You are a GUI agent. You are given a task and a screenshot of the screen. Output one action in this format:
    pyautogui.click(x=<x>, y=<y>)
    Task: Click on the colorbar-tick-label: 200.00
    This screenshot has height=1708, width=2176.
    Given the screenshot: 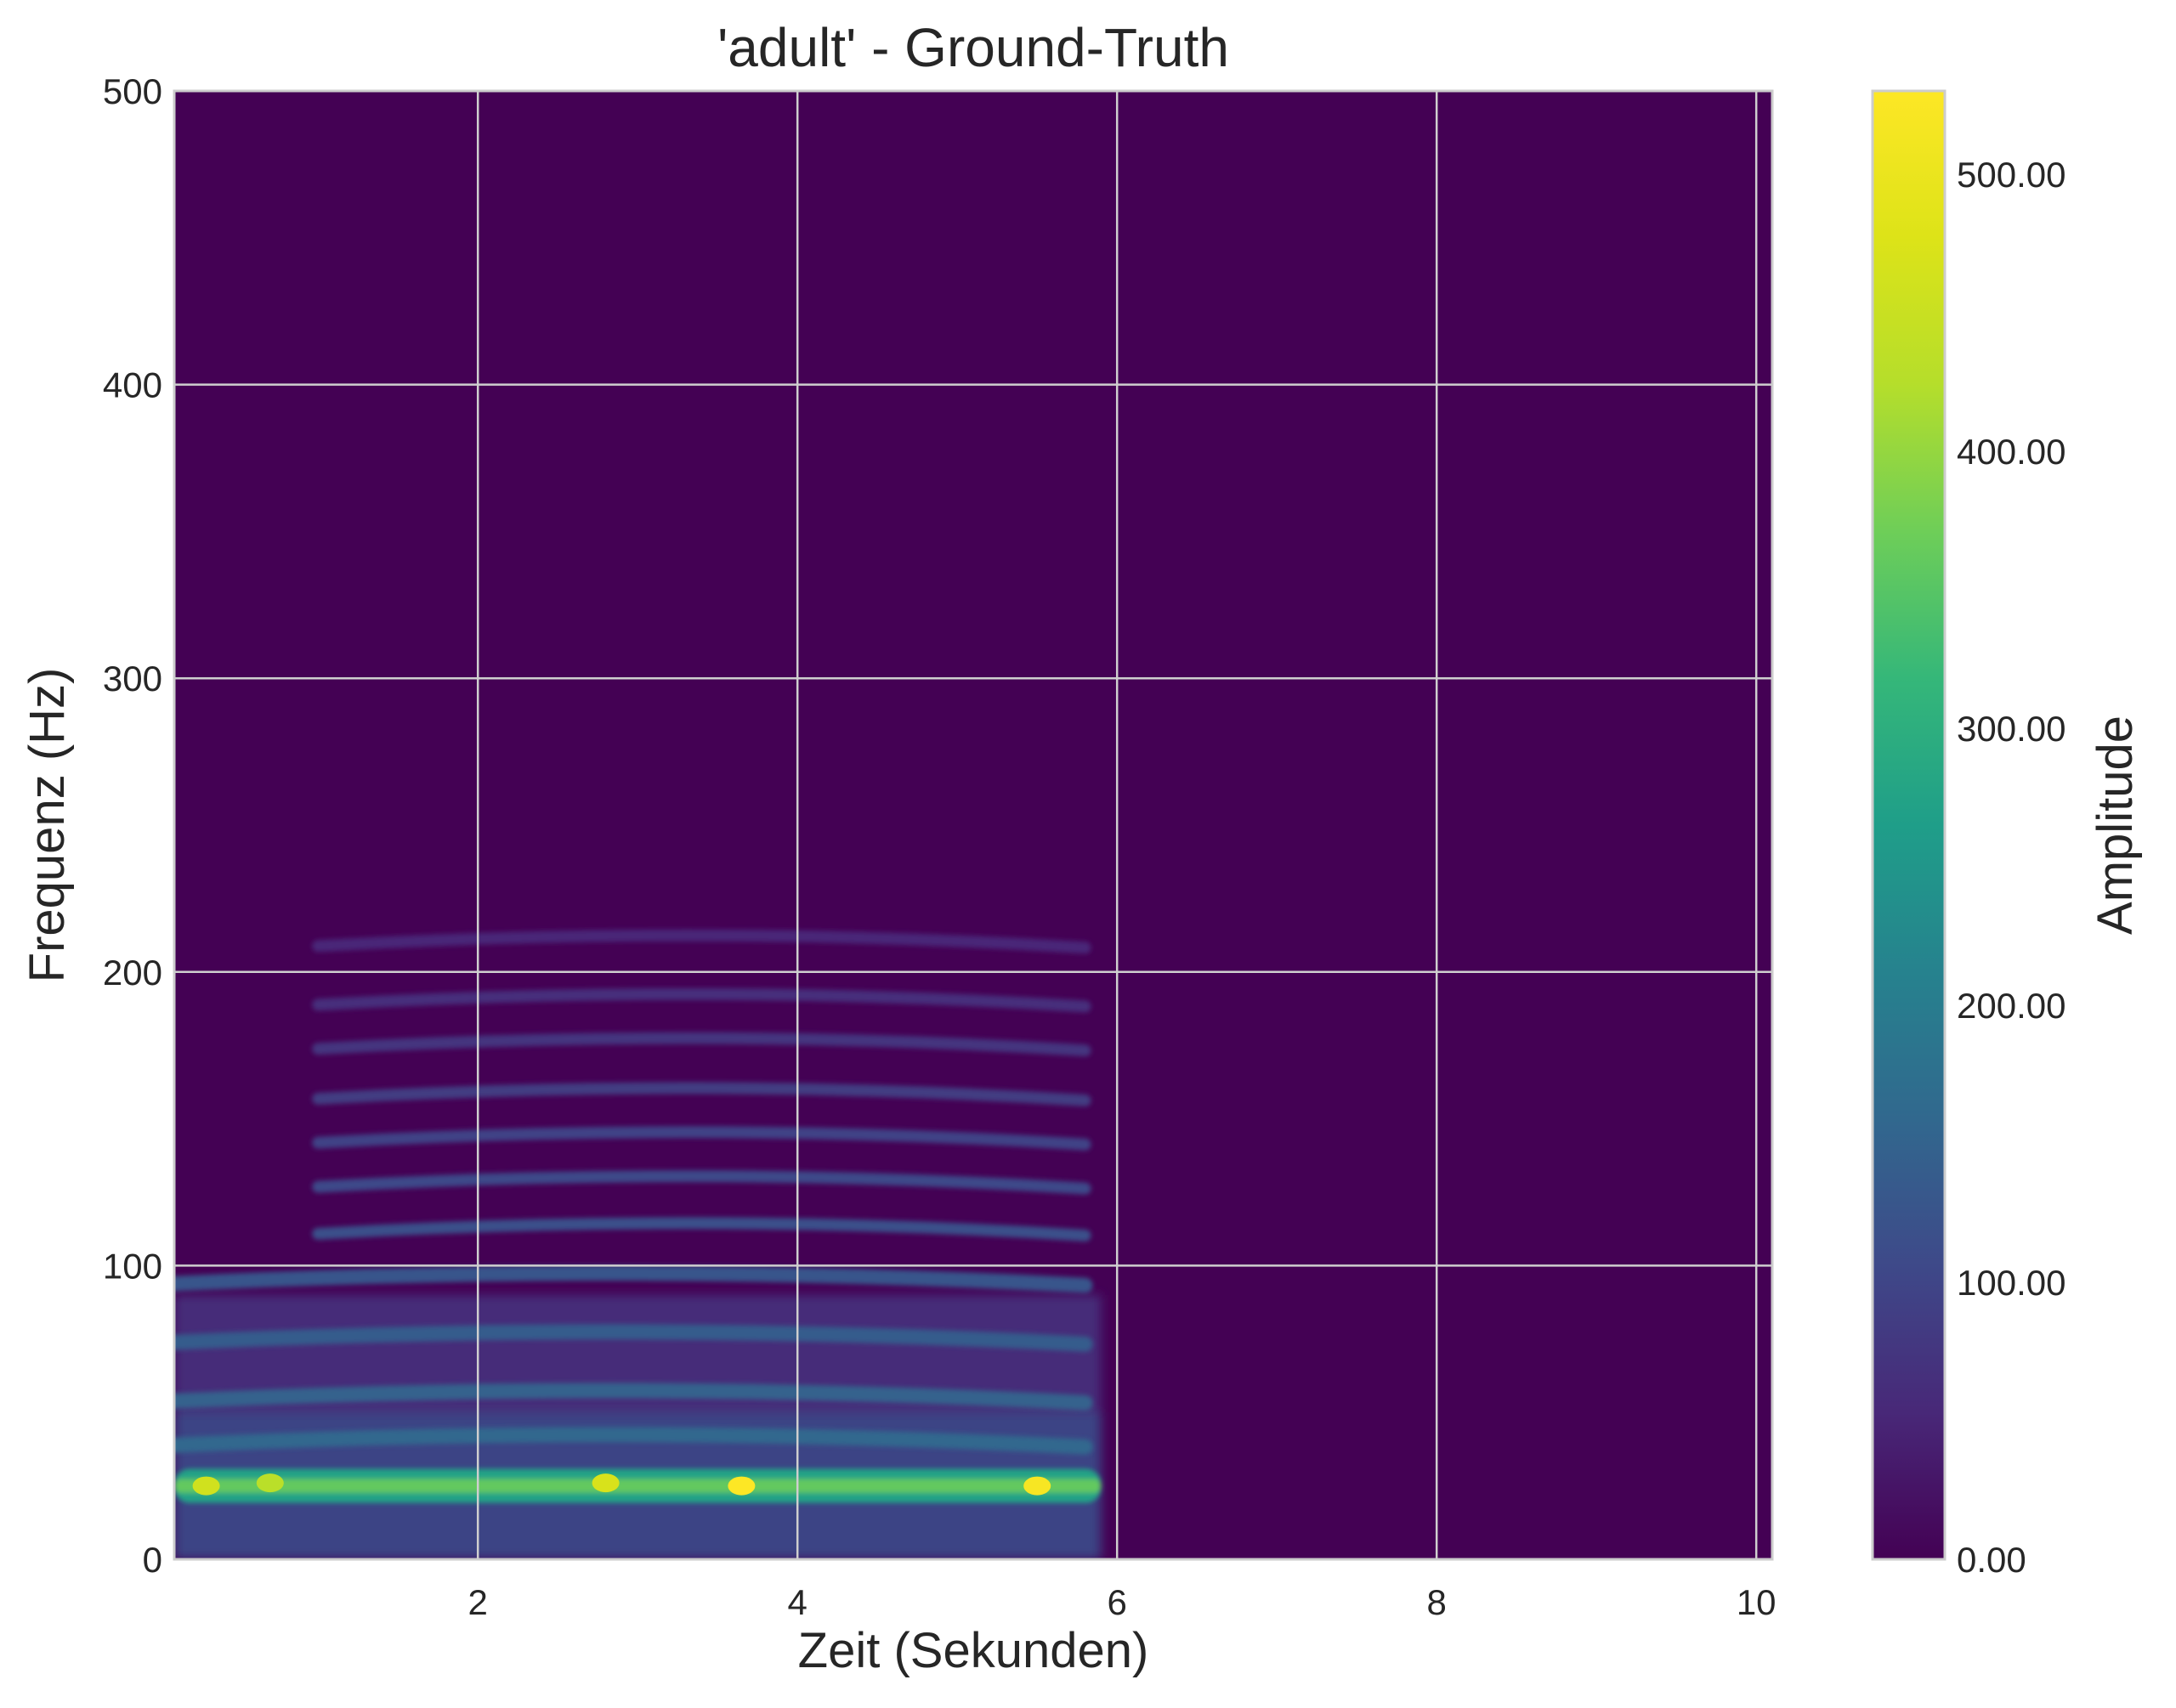 What is the action you would take?
    pyautogui.click(x=2011, y=1006)
    